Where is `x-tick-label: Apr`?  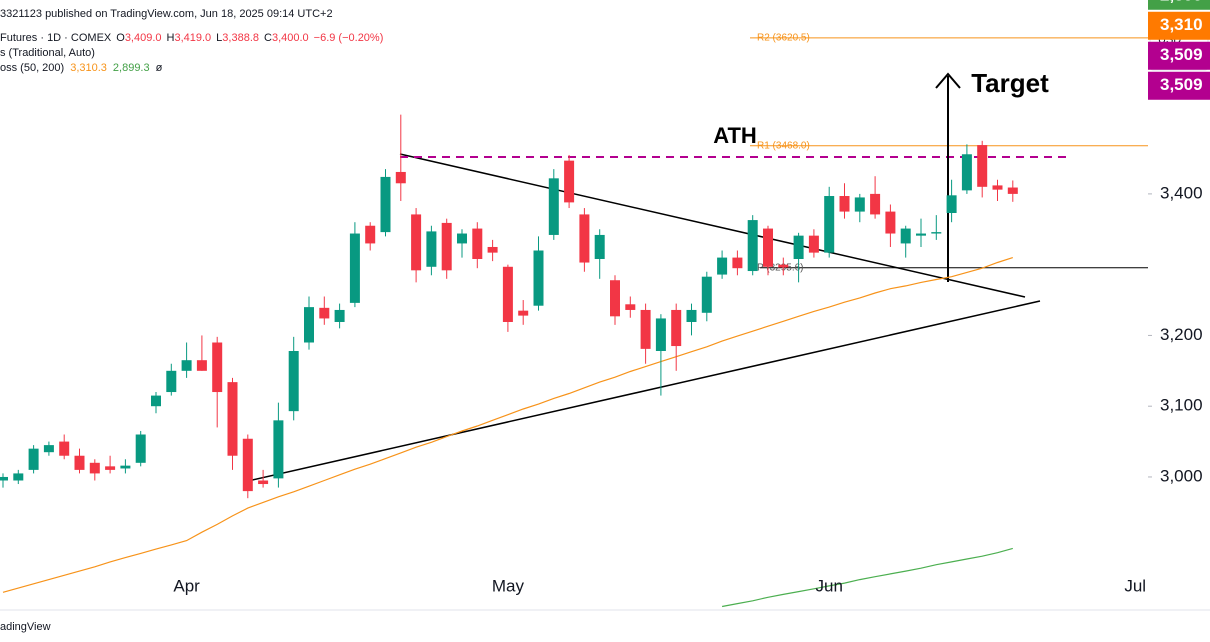 x-tick-label: Apr is located at coordinates (186, 585).